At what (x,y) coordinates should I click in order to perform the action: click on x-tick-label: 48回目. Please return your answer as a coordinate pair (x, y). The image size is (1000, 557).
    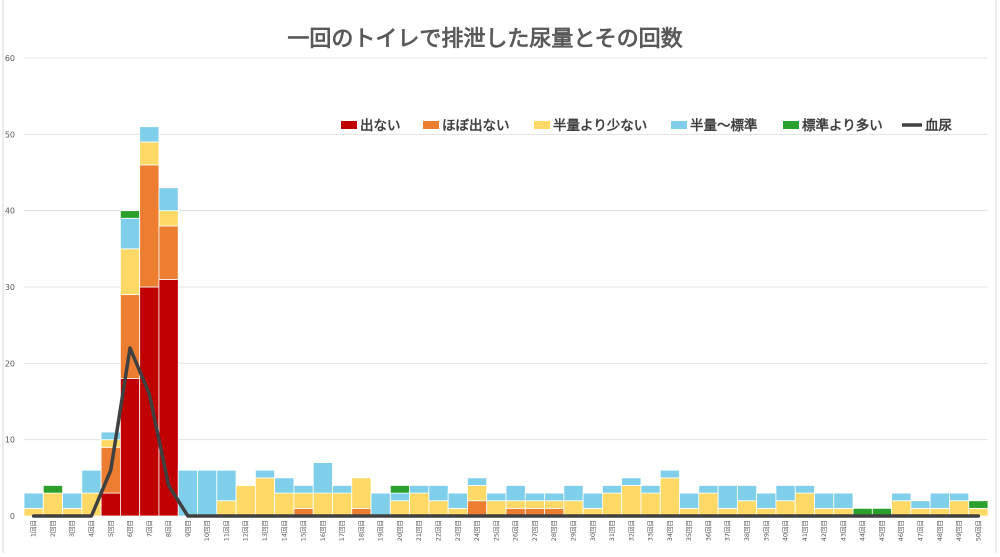
    Looking at the image, I should click on (940, 530).